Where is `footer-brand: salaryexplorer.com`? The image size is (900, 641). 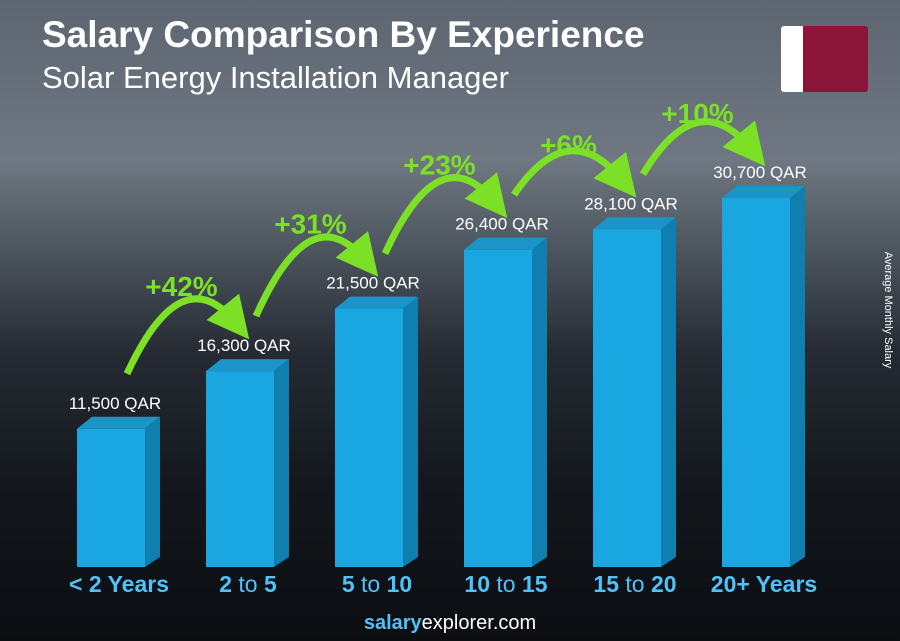
footer-brand: salaryexplorer.com is located at coordinates (450, 623).